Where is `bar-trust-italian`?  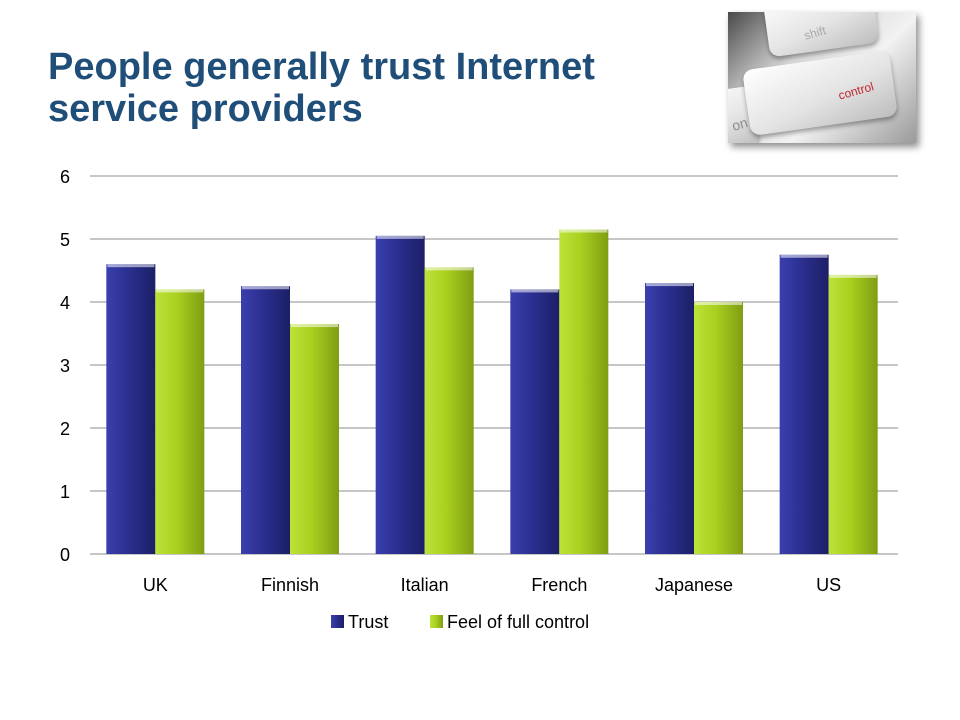 bar-trust-italian is located at coordinates (400, 394).